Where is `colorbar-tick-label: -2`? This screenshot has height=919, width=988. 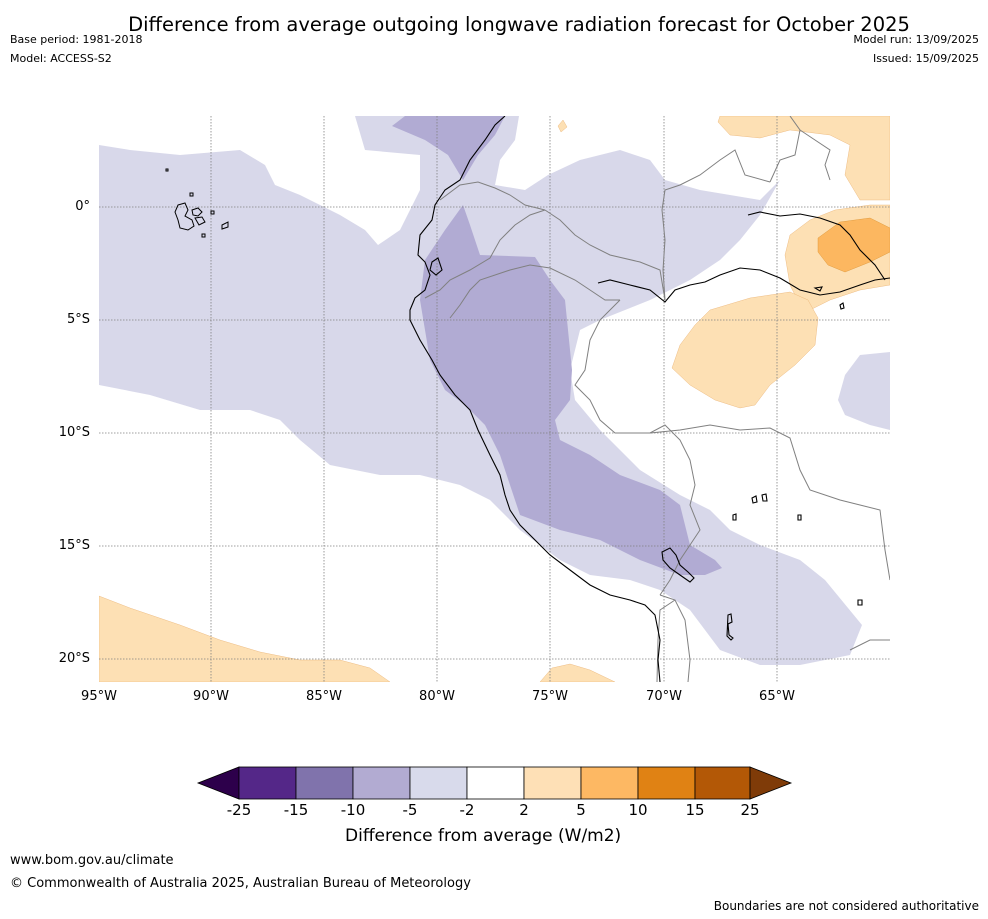 colorbar-tick-label: -2 is located at coordinates (467, 810).